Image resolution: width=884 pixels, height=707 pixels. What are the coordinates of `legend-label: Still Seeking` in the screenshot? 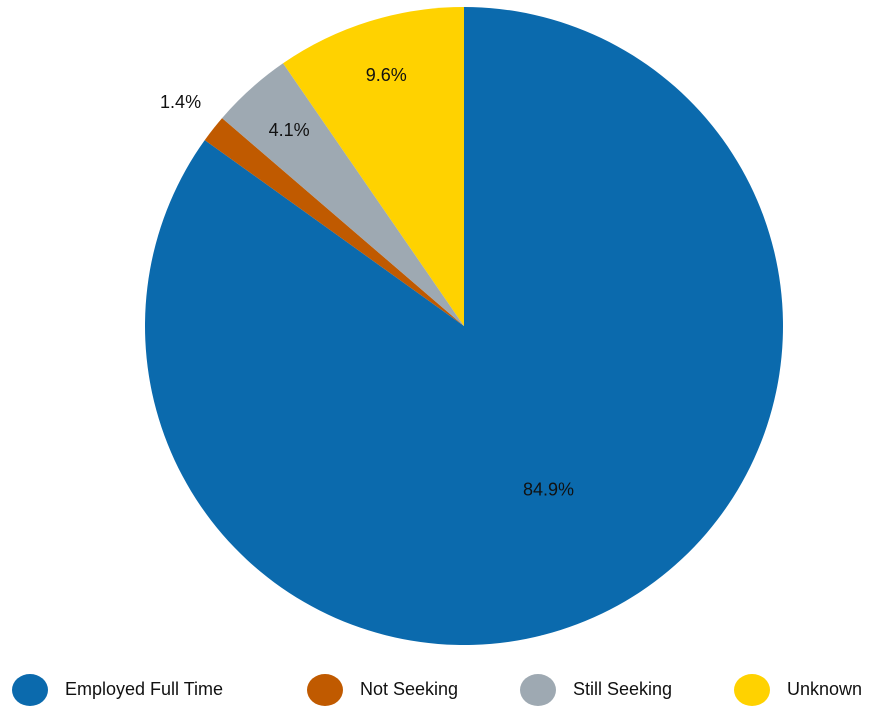 It's located at (622, 689).